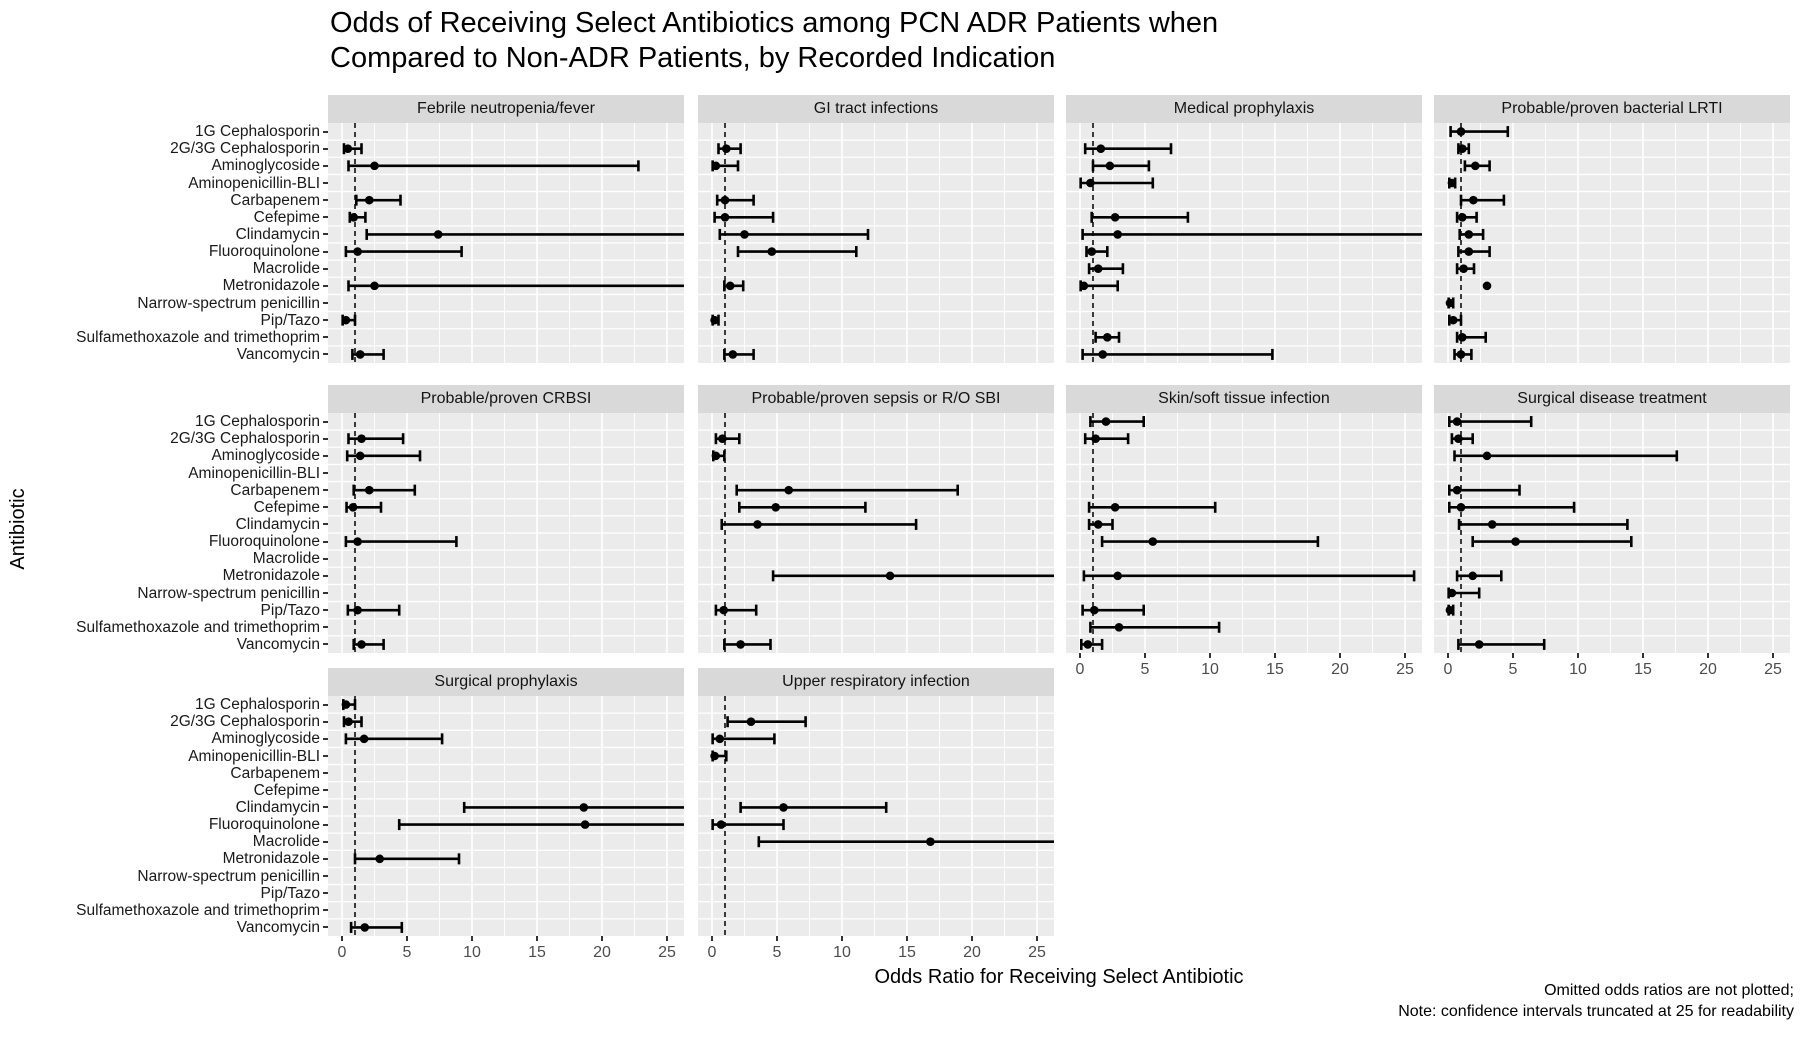 The height and width of the screenshot is (1050, 1800). Describe the element at coordinates (228, 303) in the screenshot. I see `y-axis-label-narrow-spectrum-penicillin: Narrow-spectrum penicillin` at that location.